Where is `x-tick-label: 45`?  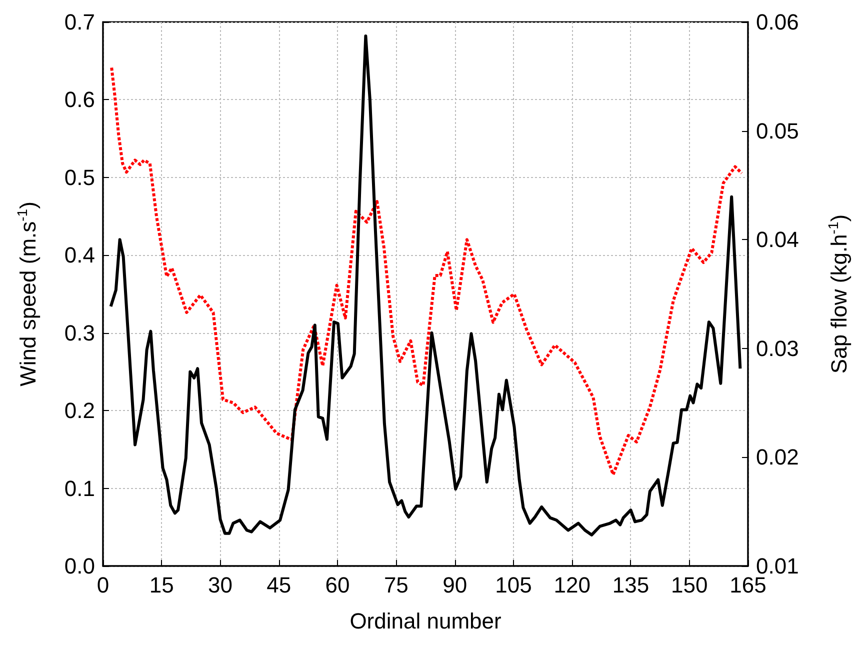
x-tick-label: 45 is located at coordinates (279, 585).